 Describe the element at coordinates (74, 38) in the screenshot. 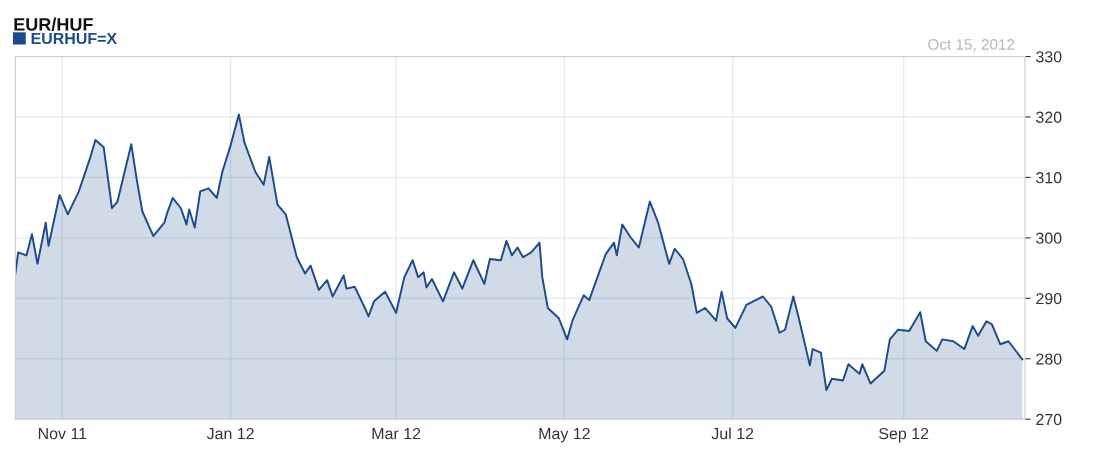

I see `legend-label: EURHUF=X` at that location.